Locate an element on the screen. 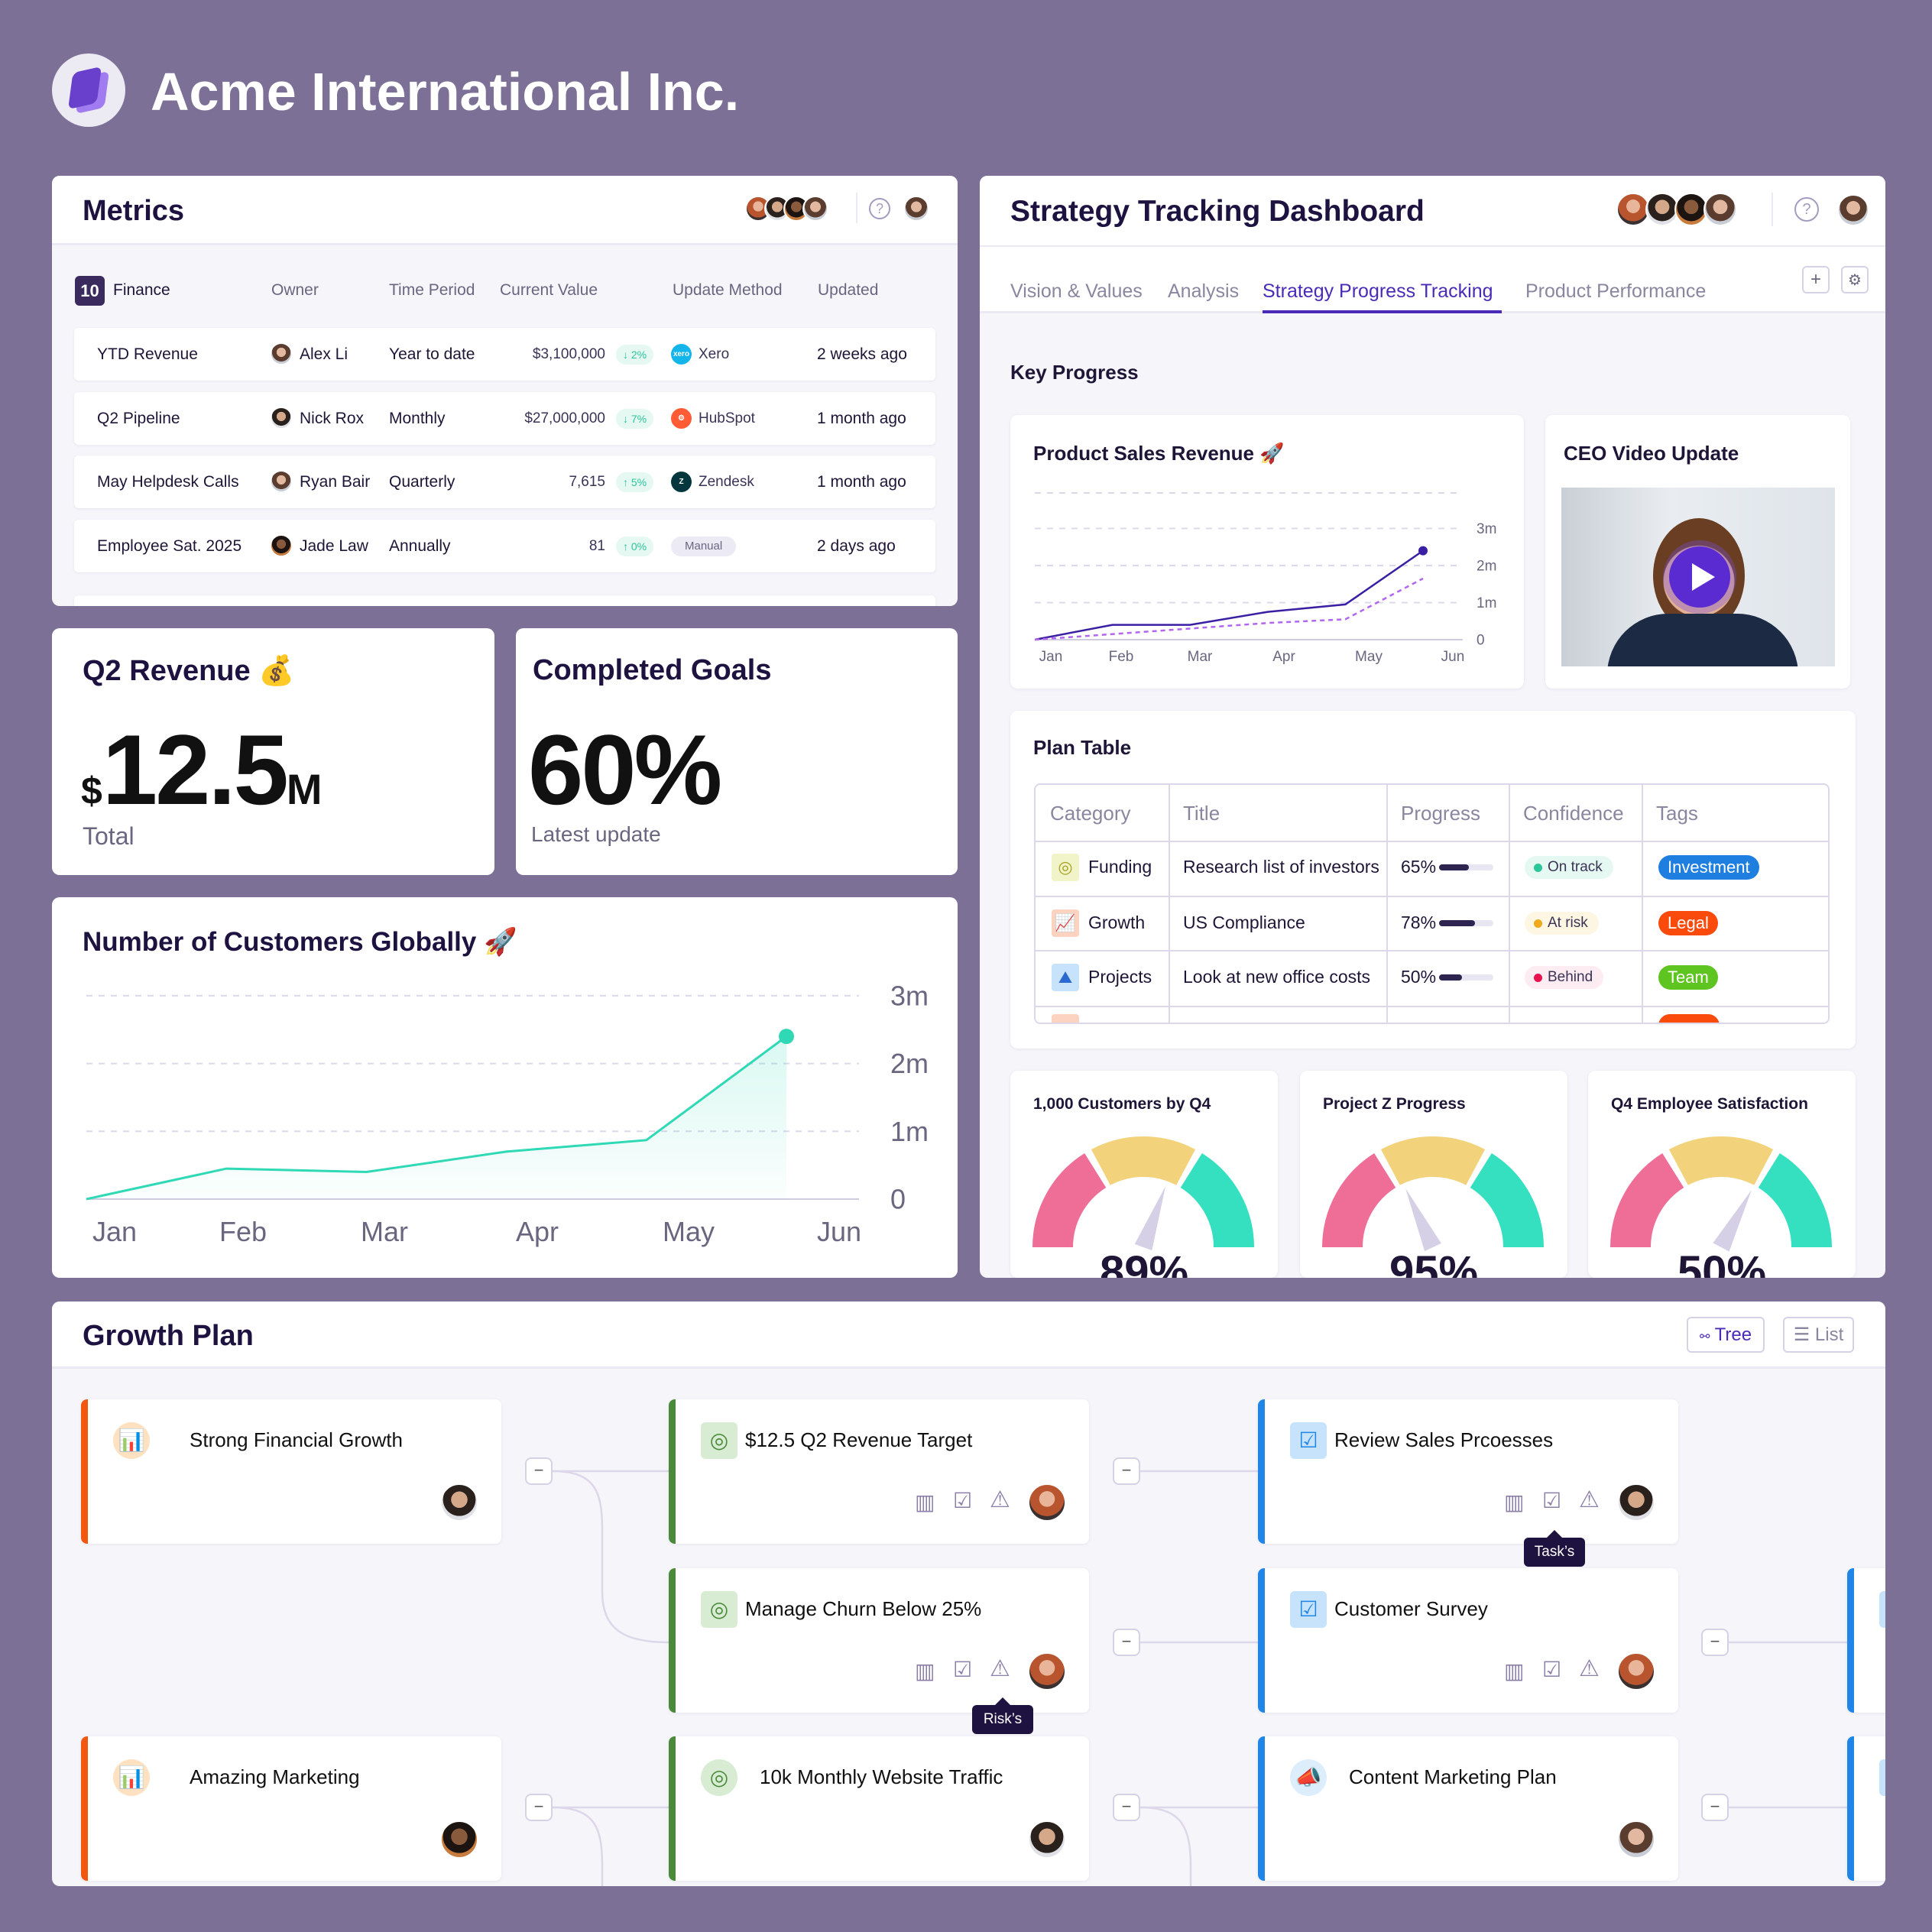 The height and width of the screenshot is (1932, 1932). add-tab-button: + is located at coordinates (1816, 279).